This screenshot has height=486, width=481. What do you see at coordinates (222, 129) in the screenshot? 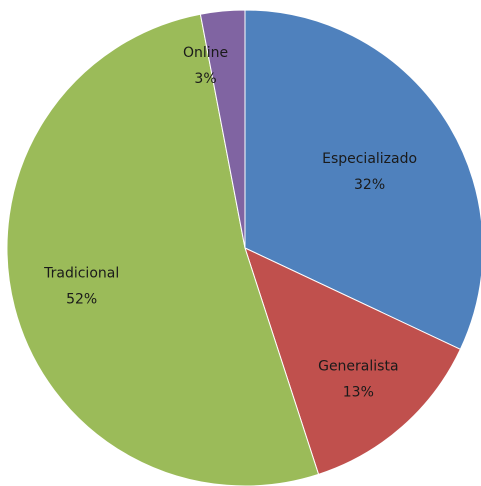
I see `pie-slice-online` at bounding box center [222, 129].